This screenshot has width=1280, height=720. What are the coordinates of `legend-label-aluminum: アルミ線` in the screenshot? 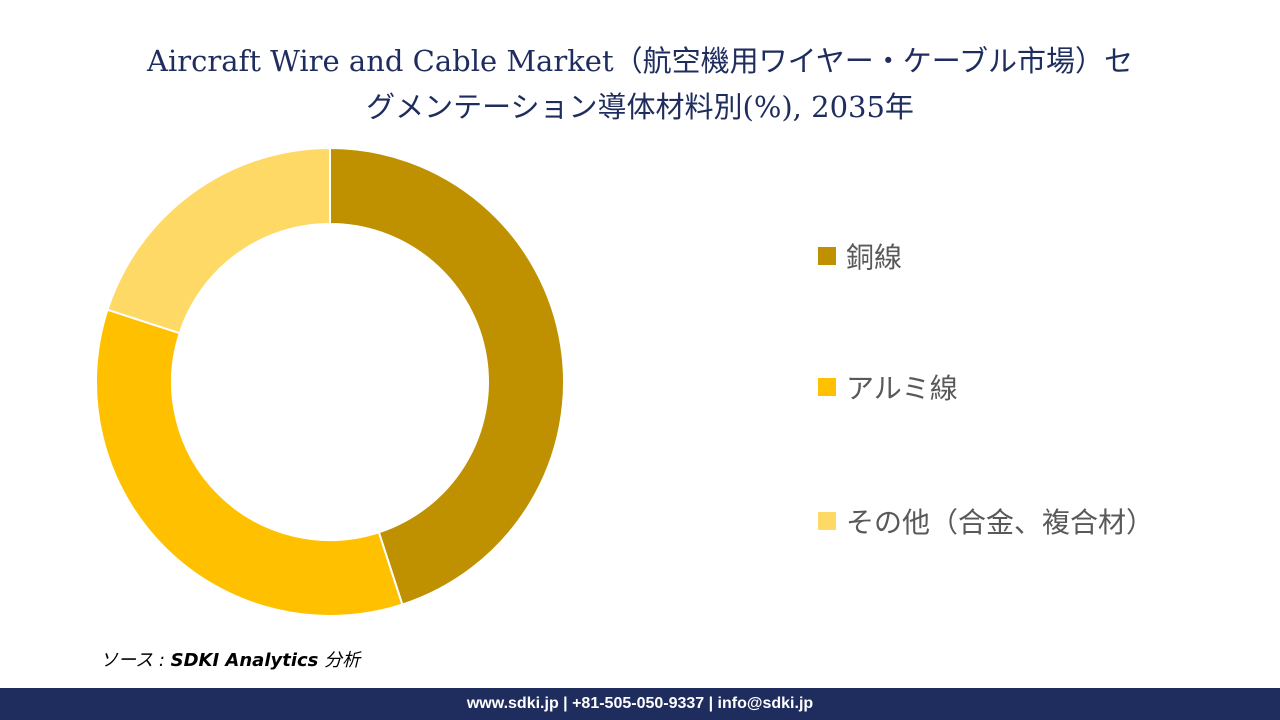 It's located at (902, 388).